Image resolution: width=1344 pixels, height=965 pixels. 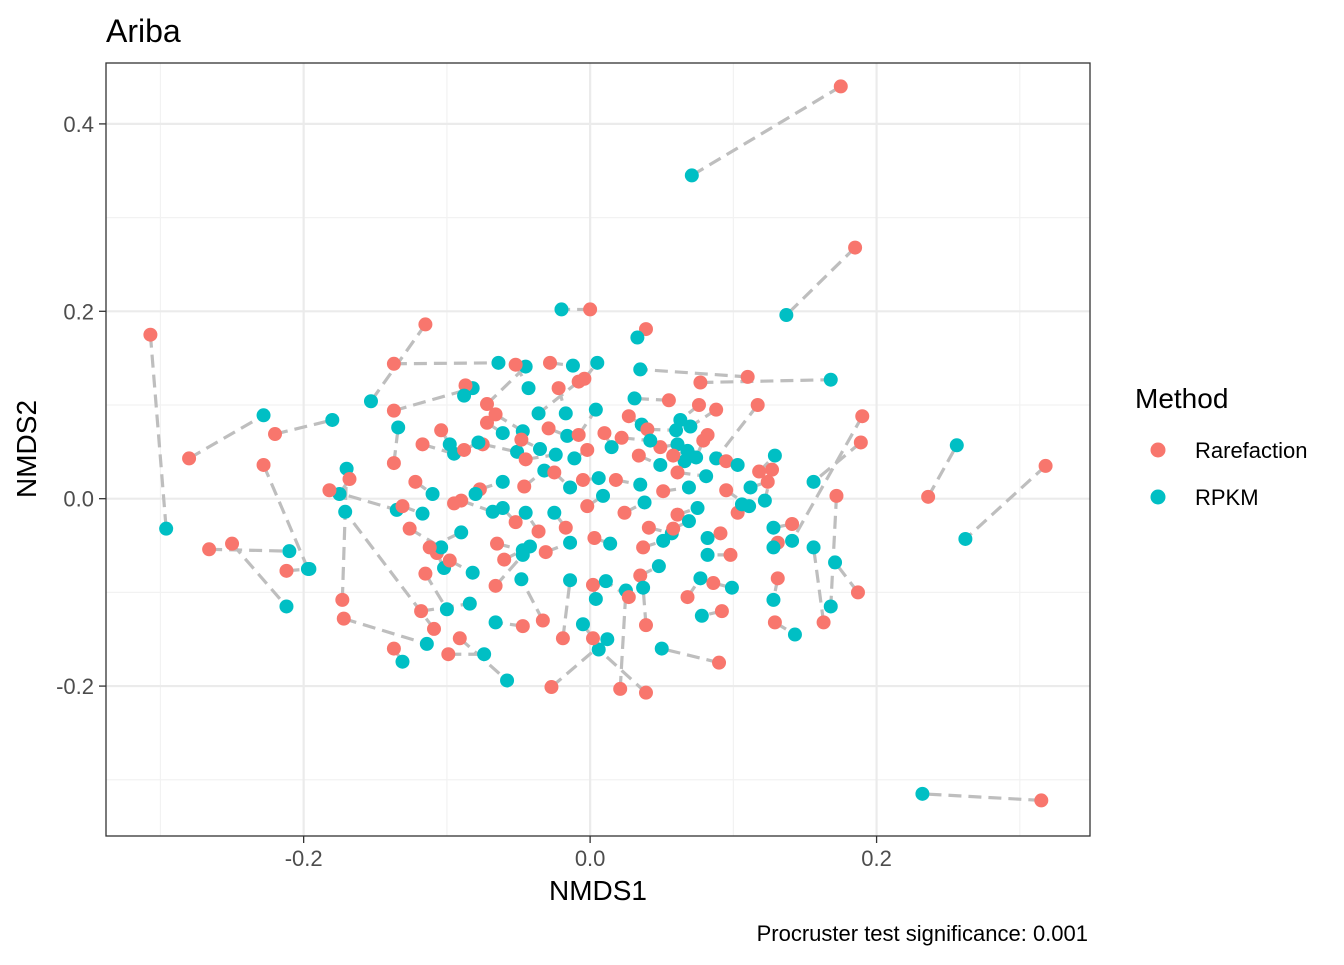 What do you see at coordinates (590, 858) in the screenshot?
I see `x-tick-label: 0.0` at bounding box center [590, 858].